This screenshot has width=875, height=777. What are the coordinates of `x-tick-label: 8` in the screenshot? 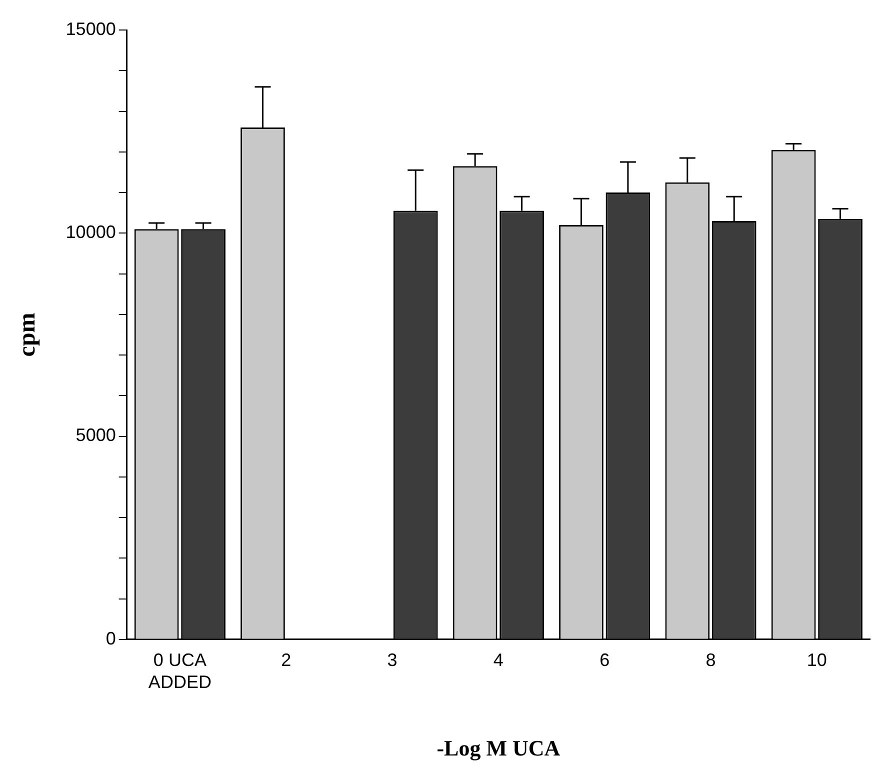 It's located at (711, 660).